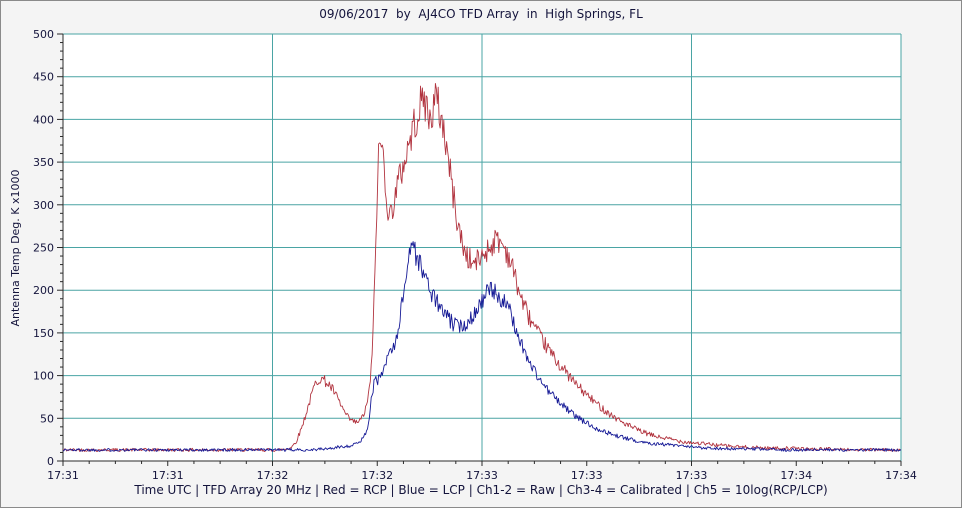 The width and height of the screenshot is (962, 508). What do you see at coordinates (43, 290) in the screenshot?
I see `y-tick-label: 200` at bounding box center [43, 290].